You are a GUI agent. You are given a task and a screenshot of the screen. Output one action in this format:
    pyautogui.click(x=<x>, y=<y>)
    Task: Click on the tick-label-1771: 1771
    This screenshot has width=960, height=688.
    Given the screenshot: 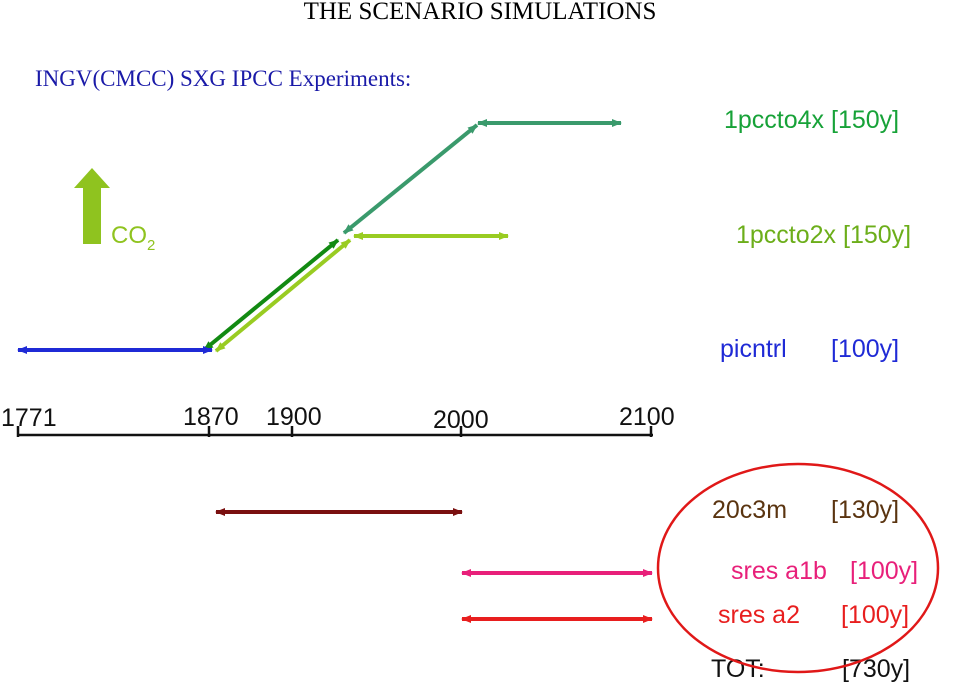 What is the action you would take?
    pyautogui.click(x=29, y=418)
    